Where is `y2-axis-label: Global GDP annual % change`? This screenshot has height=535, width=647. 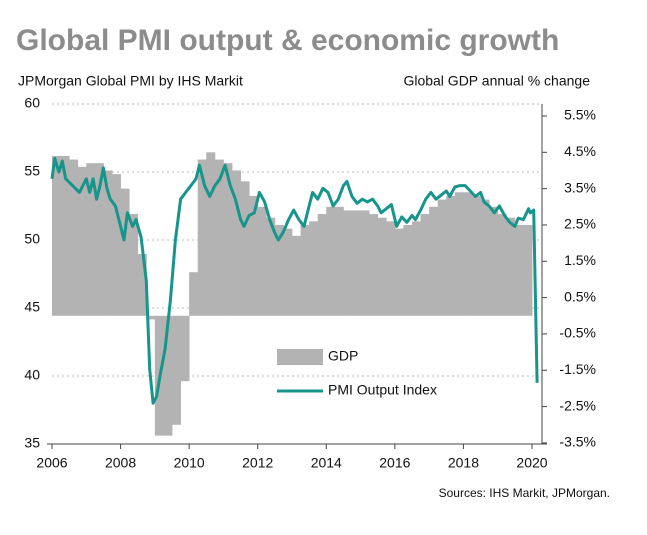 y2-axis-label: Global GDP annual % change is located at coordinates (496, 81).